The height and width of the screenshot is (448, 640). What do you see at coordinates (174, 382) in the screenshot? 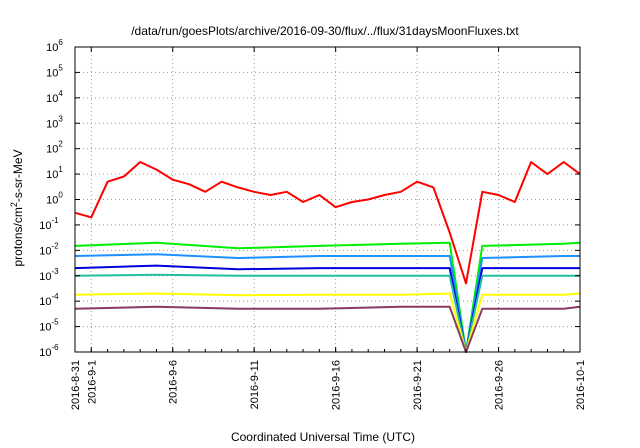
I see `x-tick-label: 2016-9-6` at bounding box center [174, 382].